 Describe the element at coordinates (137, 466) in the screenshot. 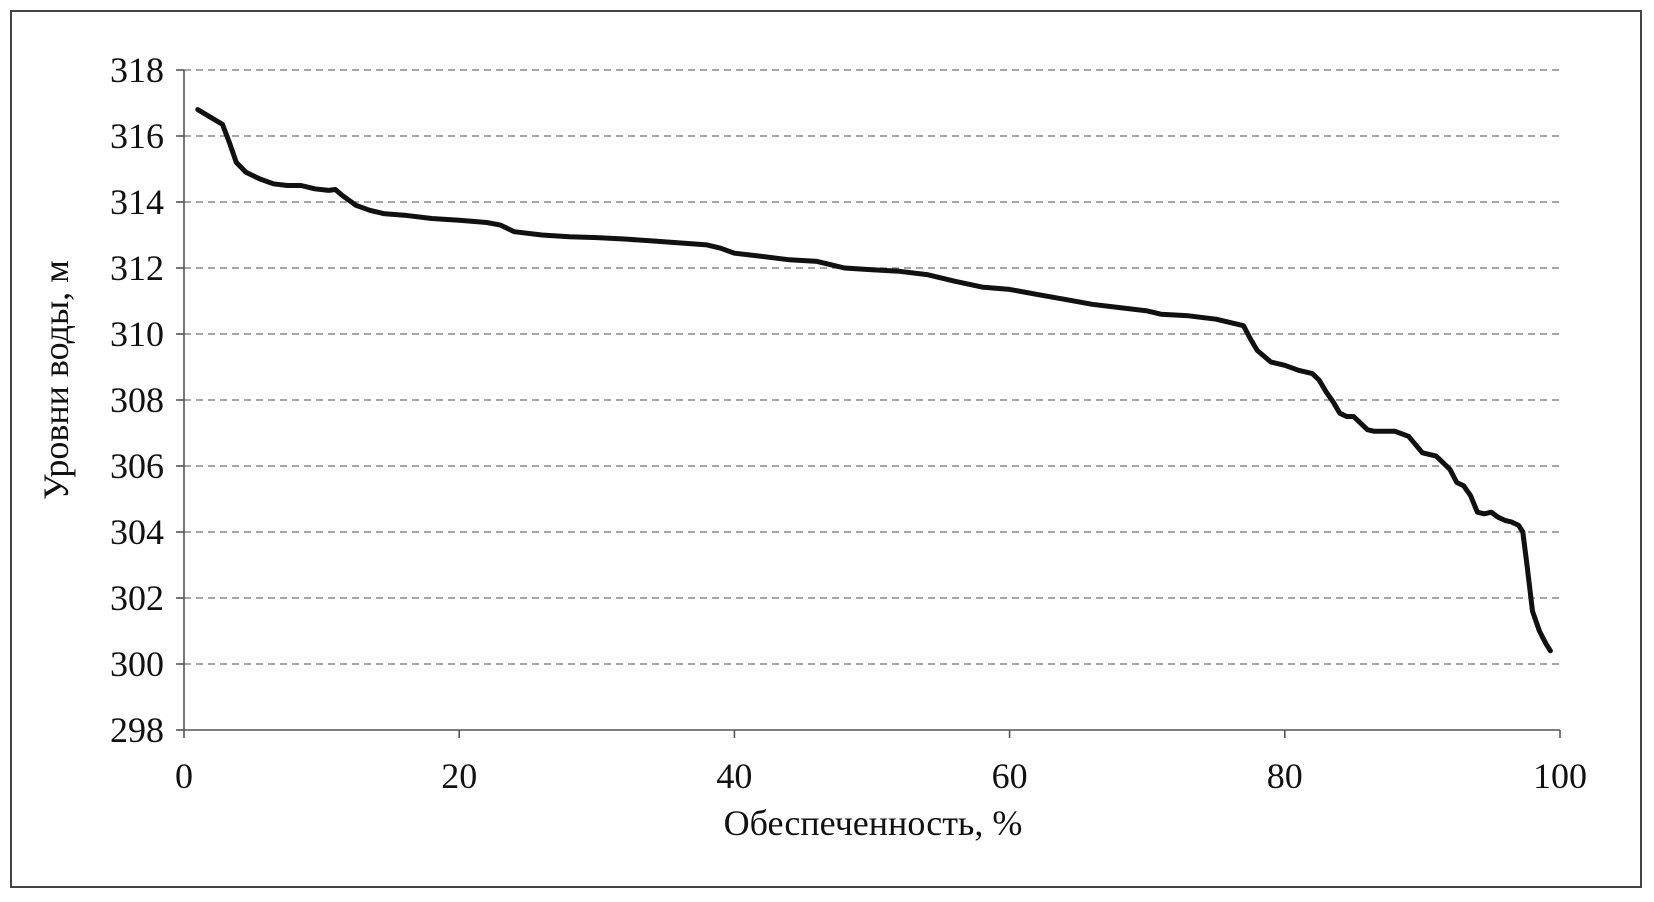

I see `y-tick-label: 306` at that location.